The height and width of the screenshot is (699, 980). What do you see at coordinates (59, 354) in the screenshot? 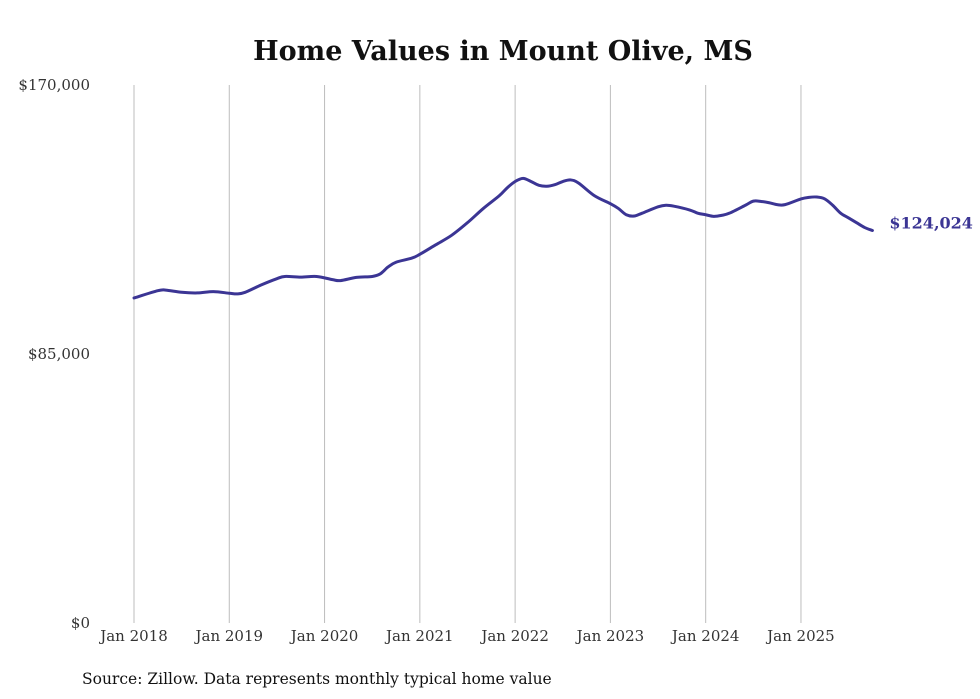
I see `y-tick-label: $85,000` at bounding box center [59, 354].